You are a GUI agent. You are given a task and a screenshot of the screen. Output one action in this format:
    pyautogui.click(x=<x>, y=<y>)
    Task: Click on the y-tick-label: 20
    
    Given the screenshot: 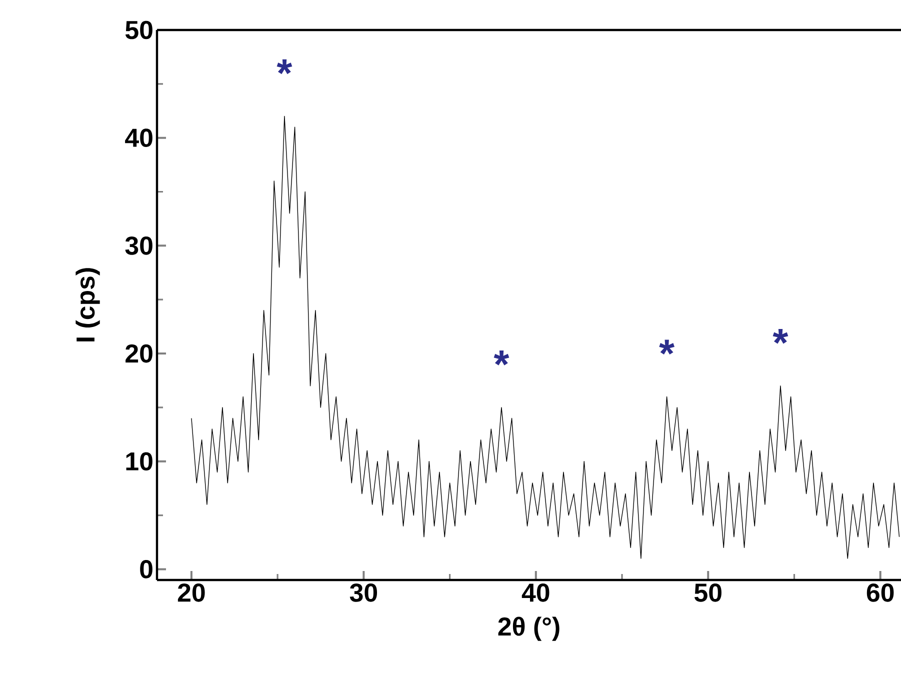 What is the action you would take?
    pyautogui.click(x=139, y=353)
    